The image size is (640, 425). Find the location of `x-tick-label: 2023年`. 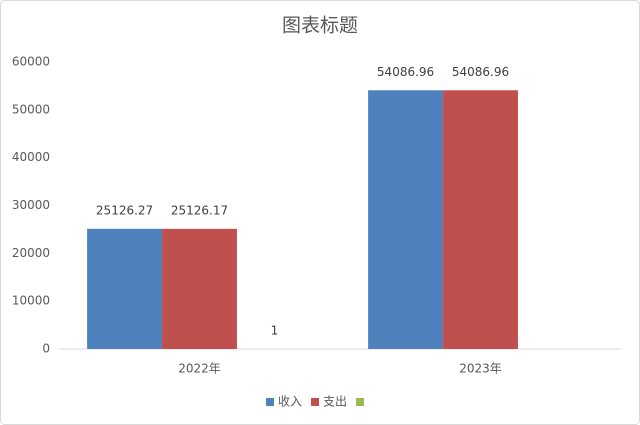

x-tick-label: 2023年 is located at coordinates (480, 369).